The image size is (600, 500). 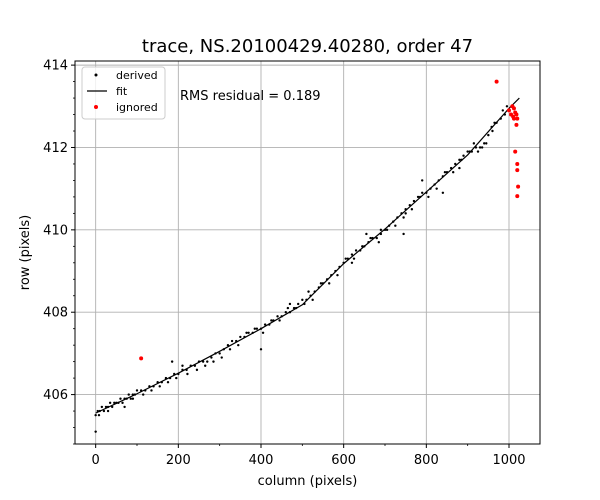 I want to click on y-tick-label: 414, so click(x=55, y=66).